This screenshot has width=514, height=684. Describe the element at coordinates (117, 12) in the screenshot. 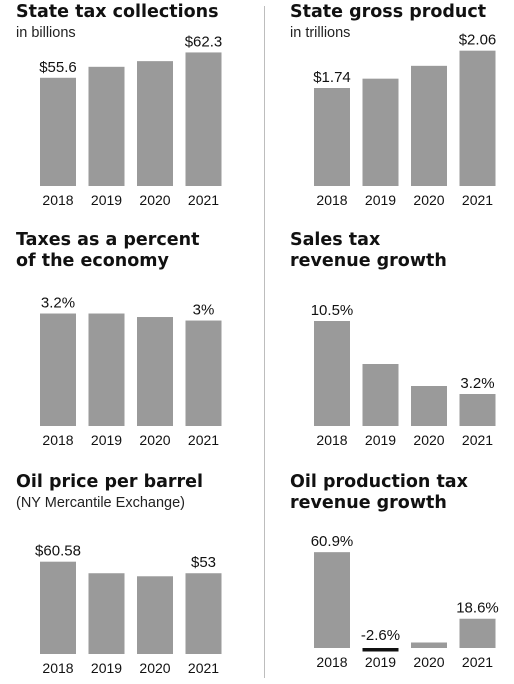

I see `chart-title: State tax collections` at that location.